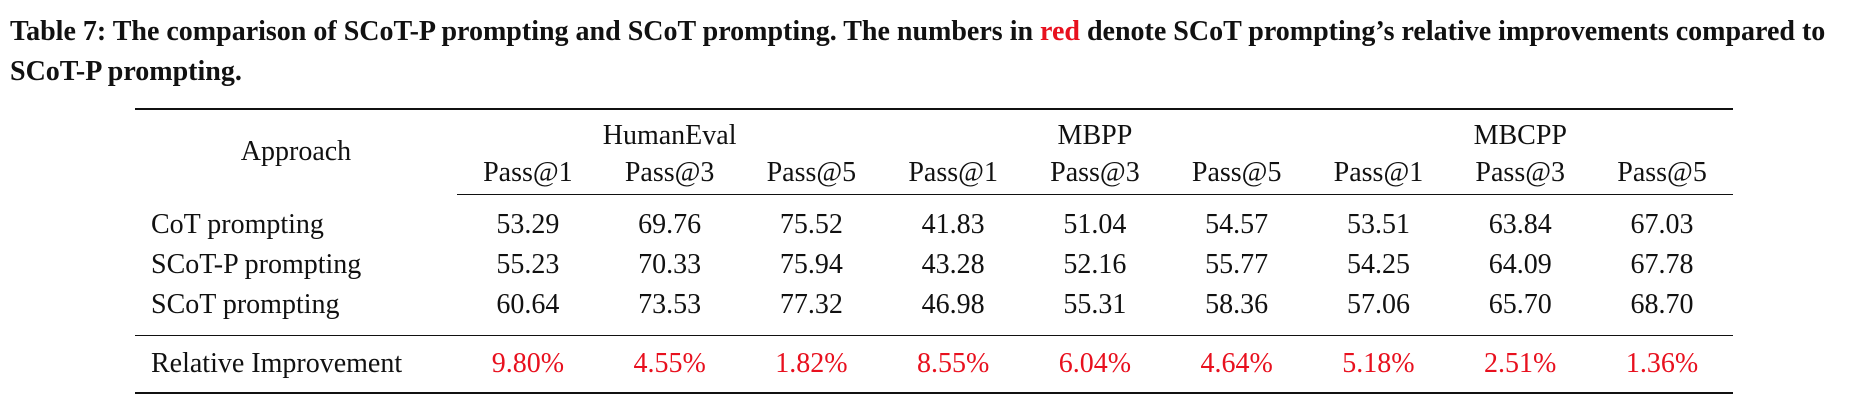 Image resolution: width=1876 pixels, height=412 pixels. I want to click on table-cell-bold: 73.53, so click(669, 310).